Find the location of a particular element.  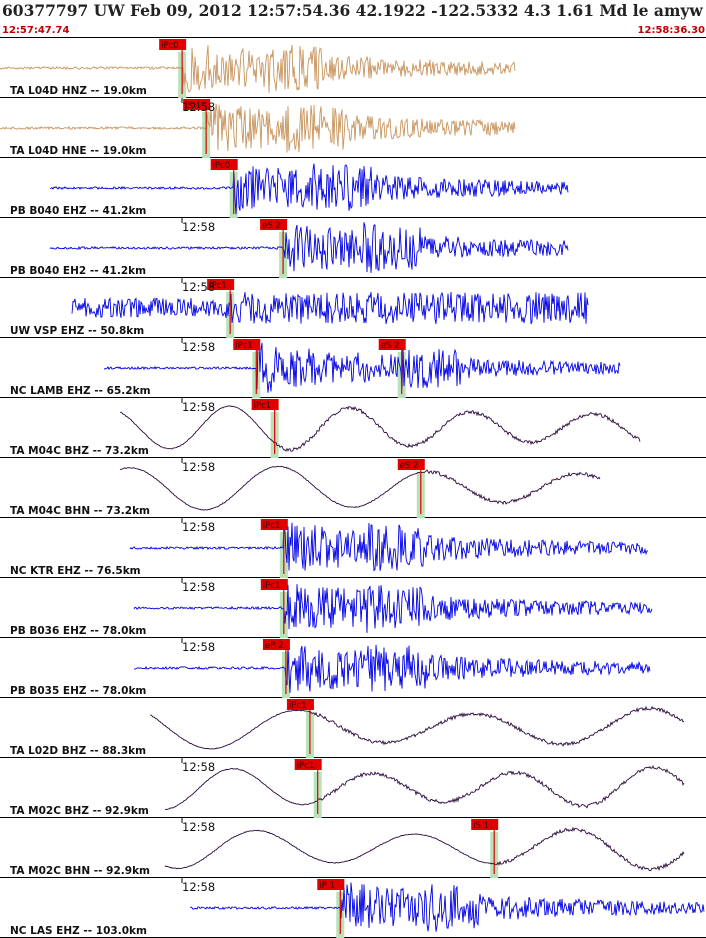

station-label: TA M02C BHN -- 92.9km is located at coordinates (80, 871).